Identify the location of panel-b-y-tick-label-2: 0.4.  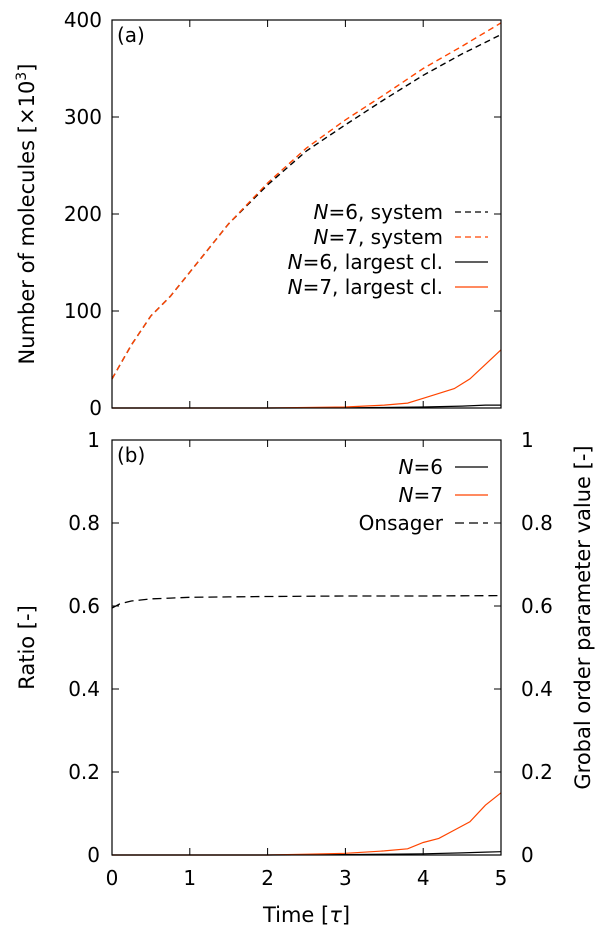
(84, 689).